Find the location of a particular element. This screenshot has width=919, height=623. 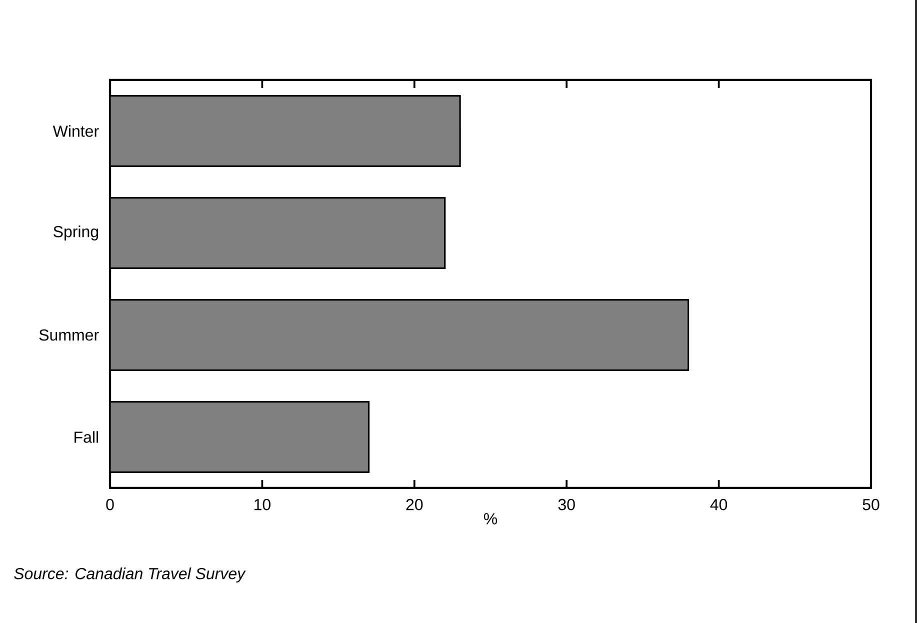

x-tick-label: 50 is located at coordinates (871, 504).